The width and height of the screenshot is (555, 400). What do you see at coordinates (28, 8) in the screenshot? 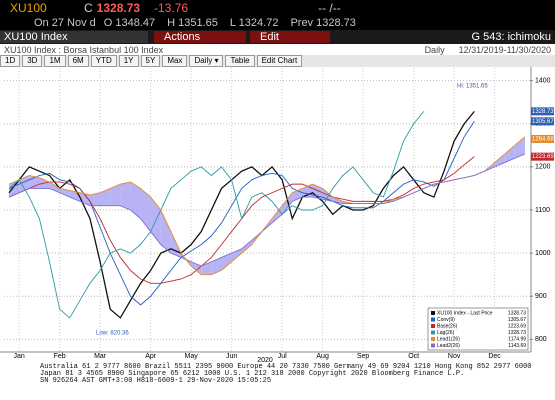
I see `ticker: XU100` at bounding box center [28, 8].